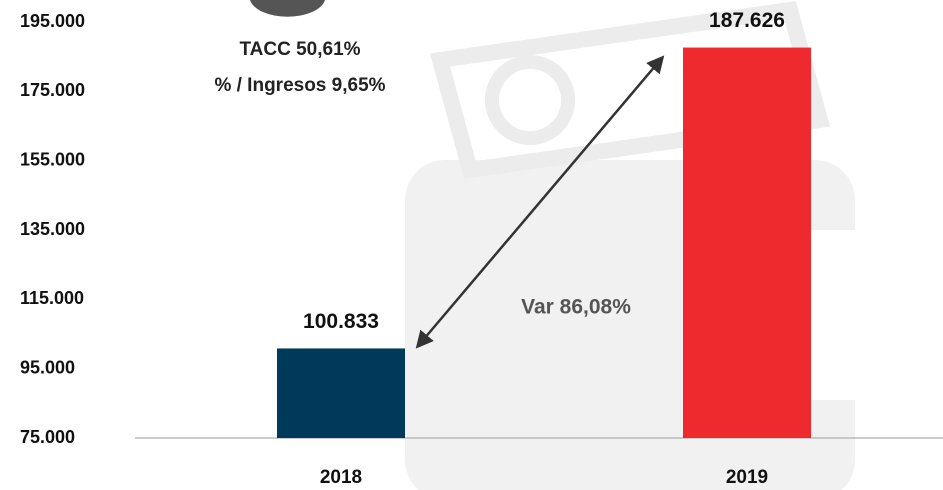 The width and height of the screenshot is (943, 490). What do you see at coordinates (47, 367) in the screenshot?
I see `y-tick-label: 95.000` at bounding box center [47, 367].